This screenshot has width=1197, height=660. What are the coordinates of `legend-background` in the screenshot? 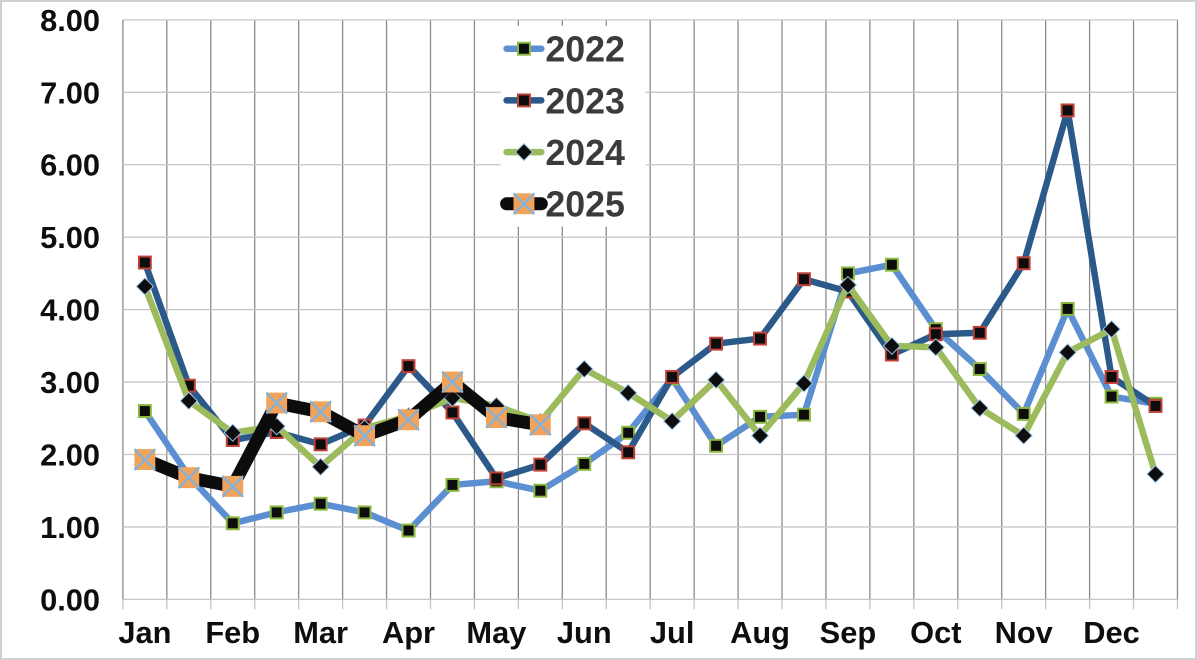 It's located at (573, 126).